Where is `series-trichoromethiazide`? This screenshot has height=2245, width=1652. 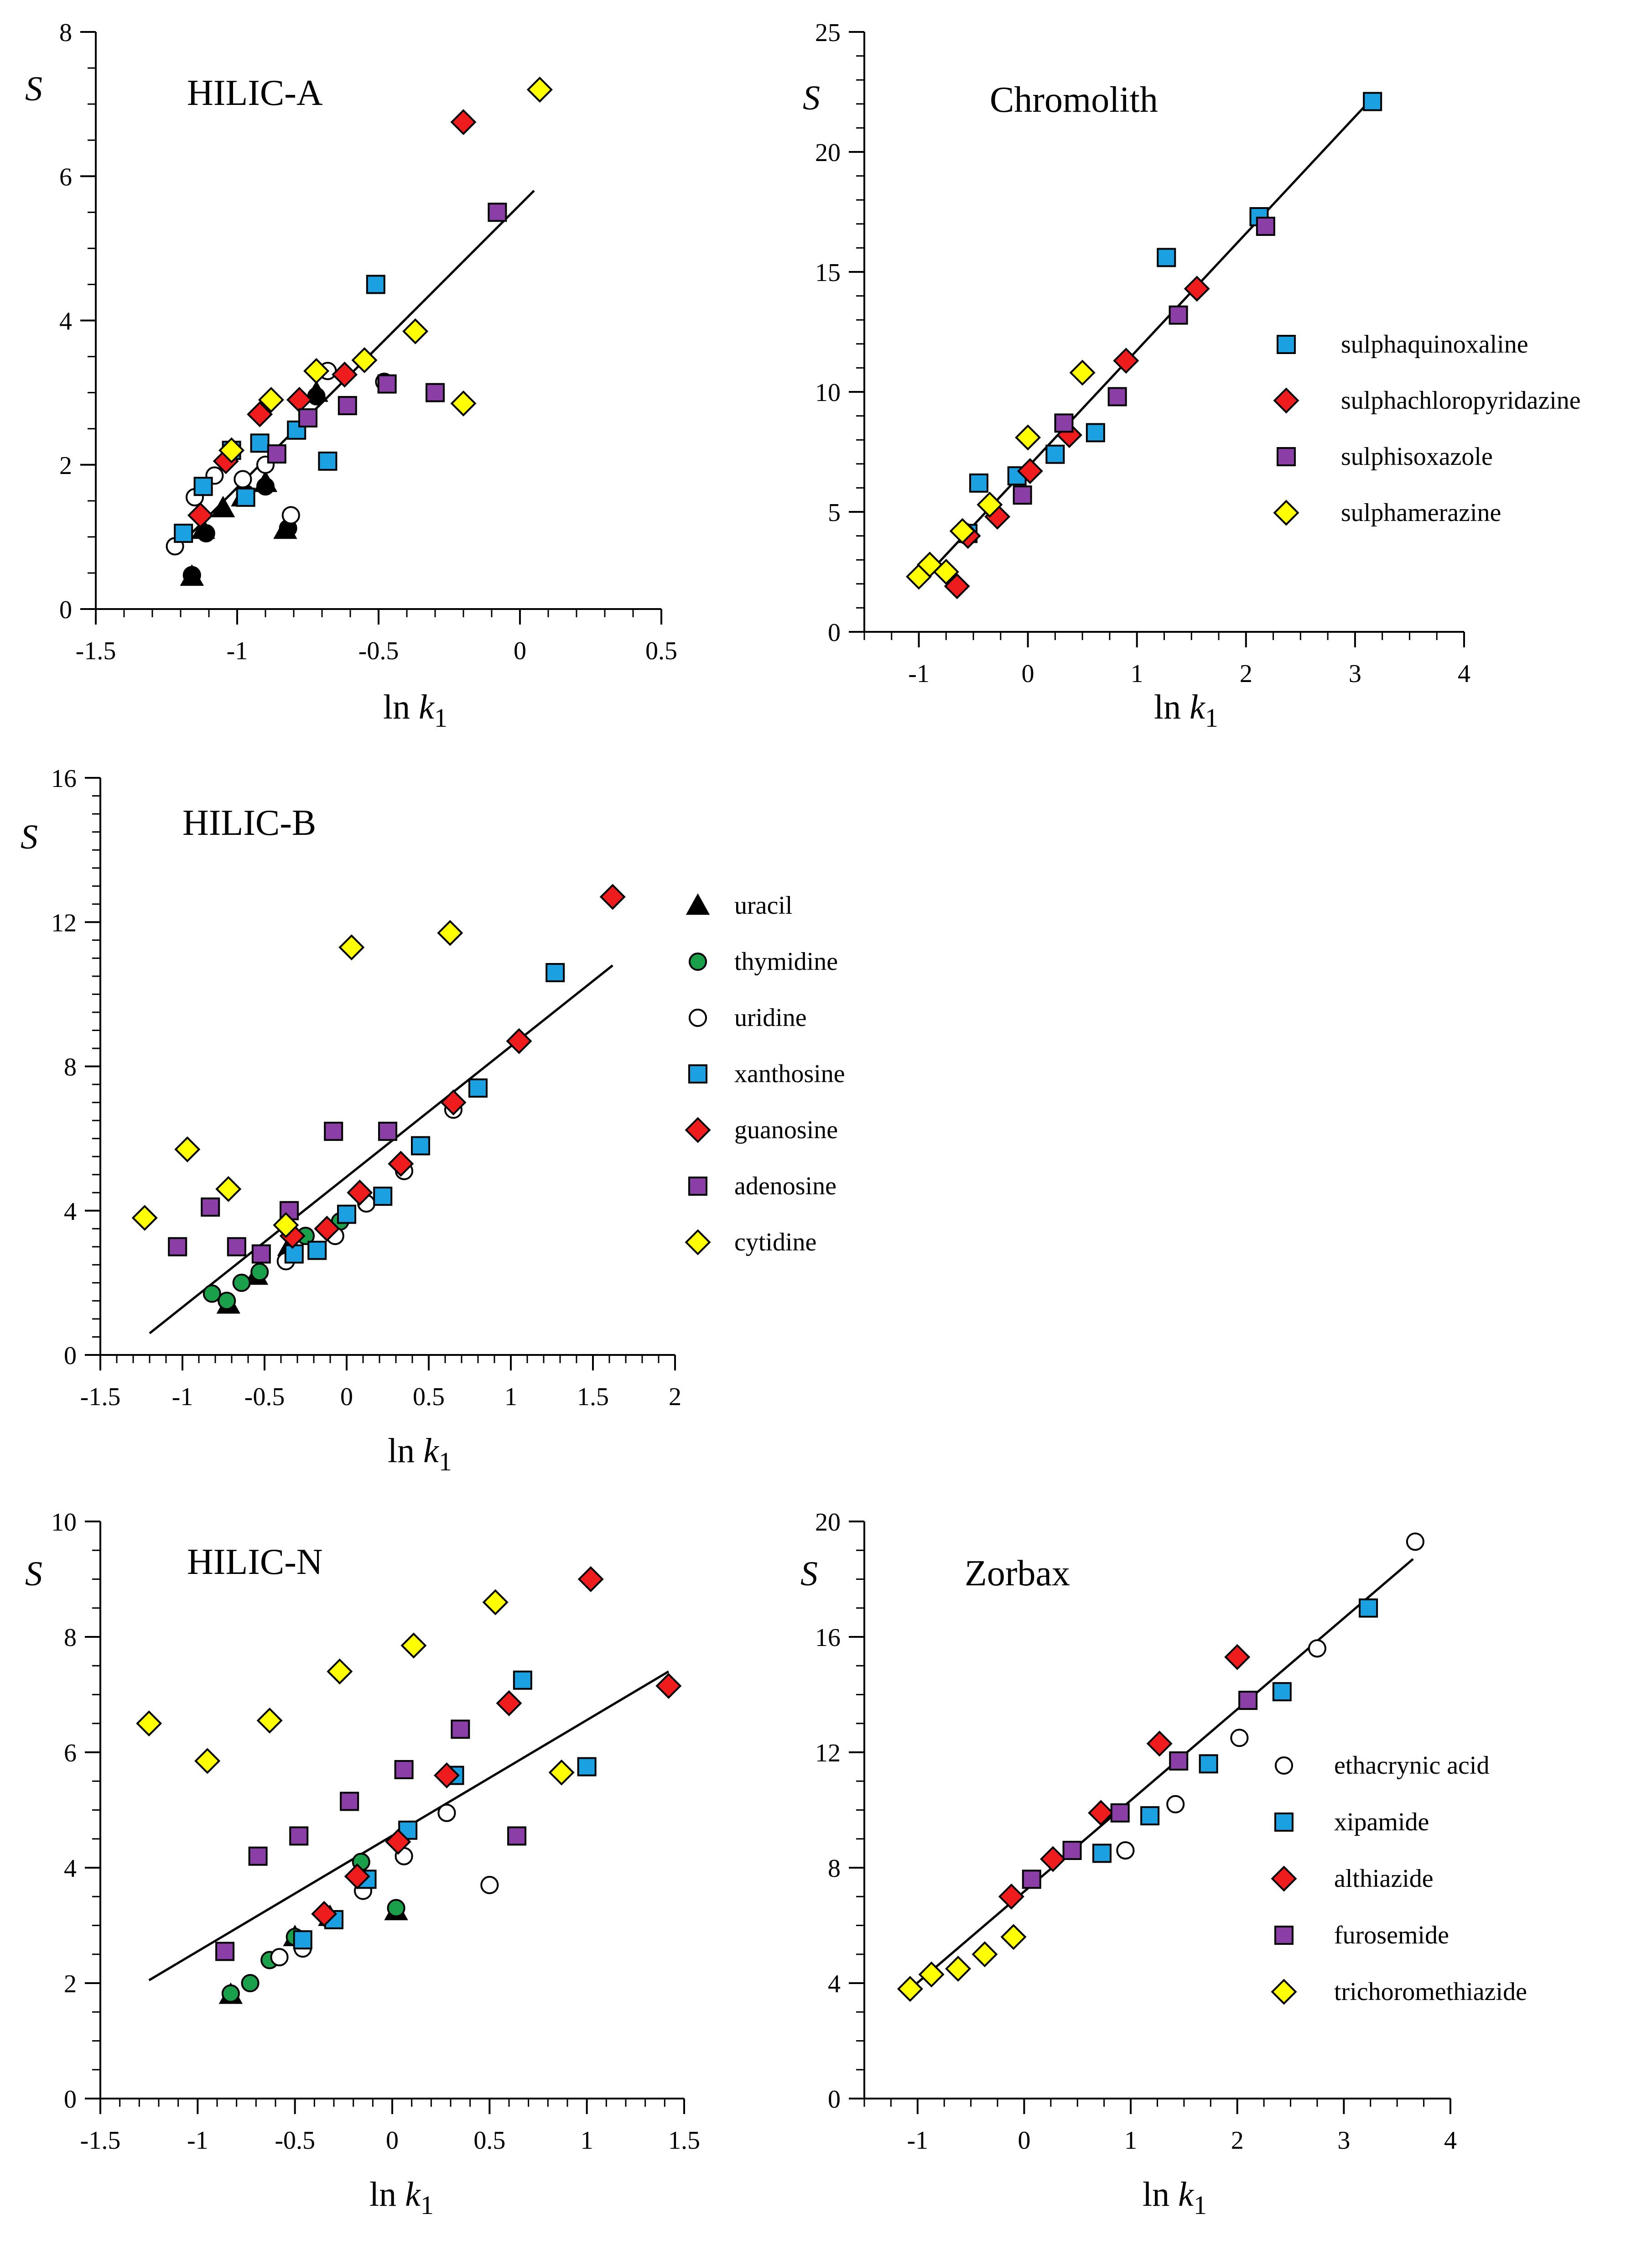
series-trichoromethiazide is located at coordinates (962, 1963).